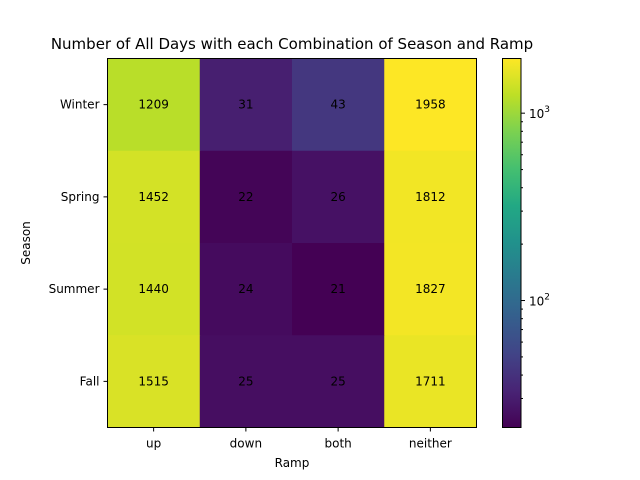  I want to click on x-tick-label: neither, so click(430, 444).